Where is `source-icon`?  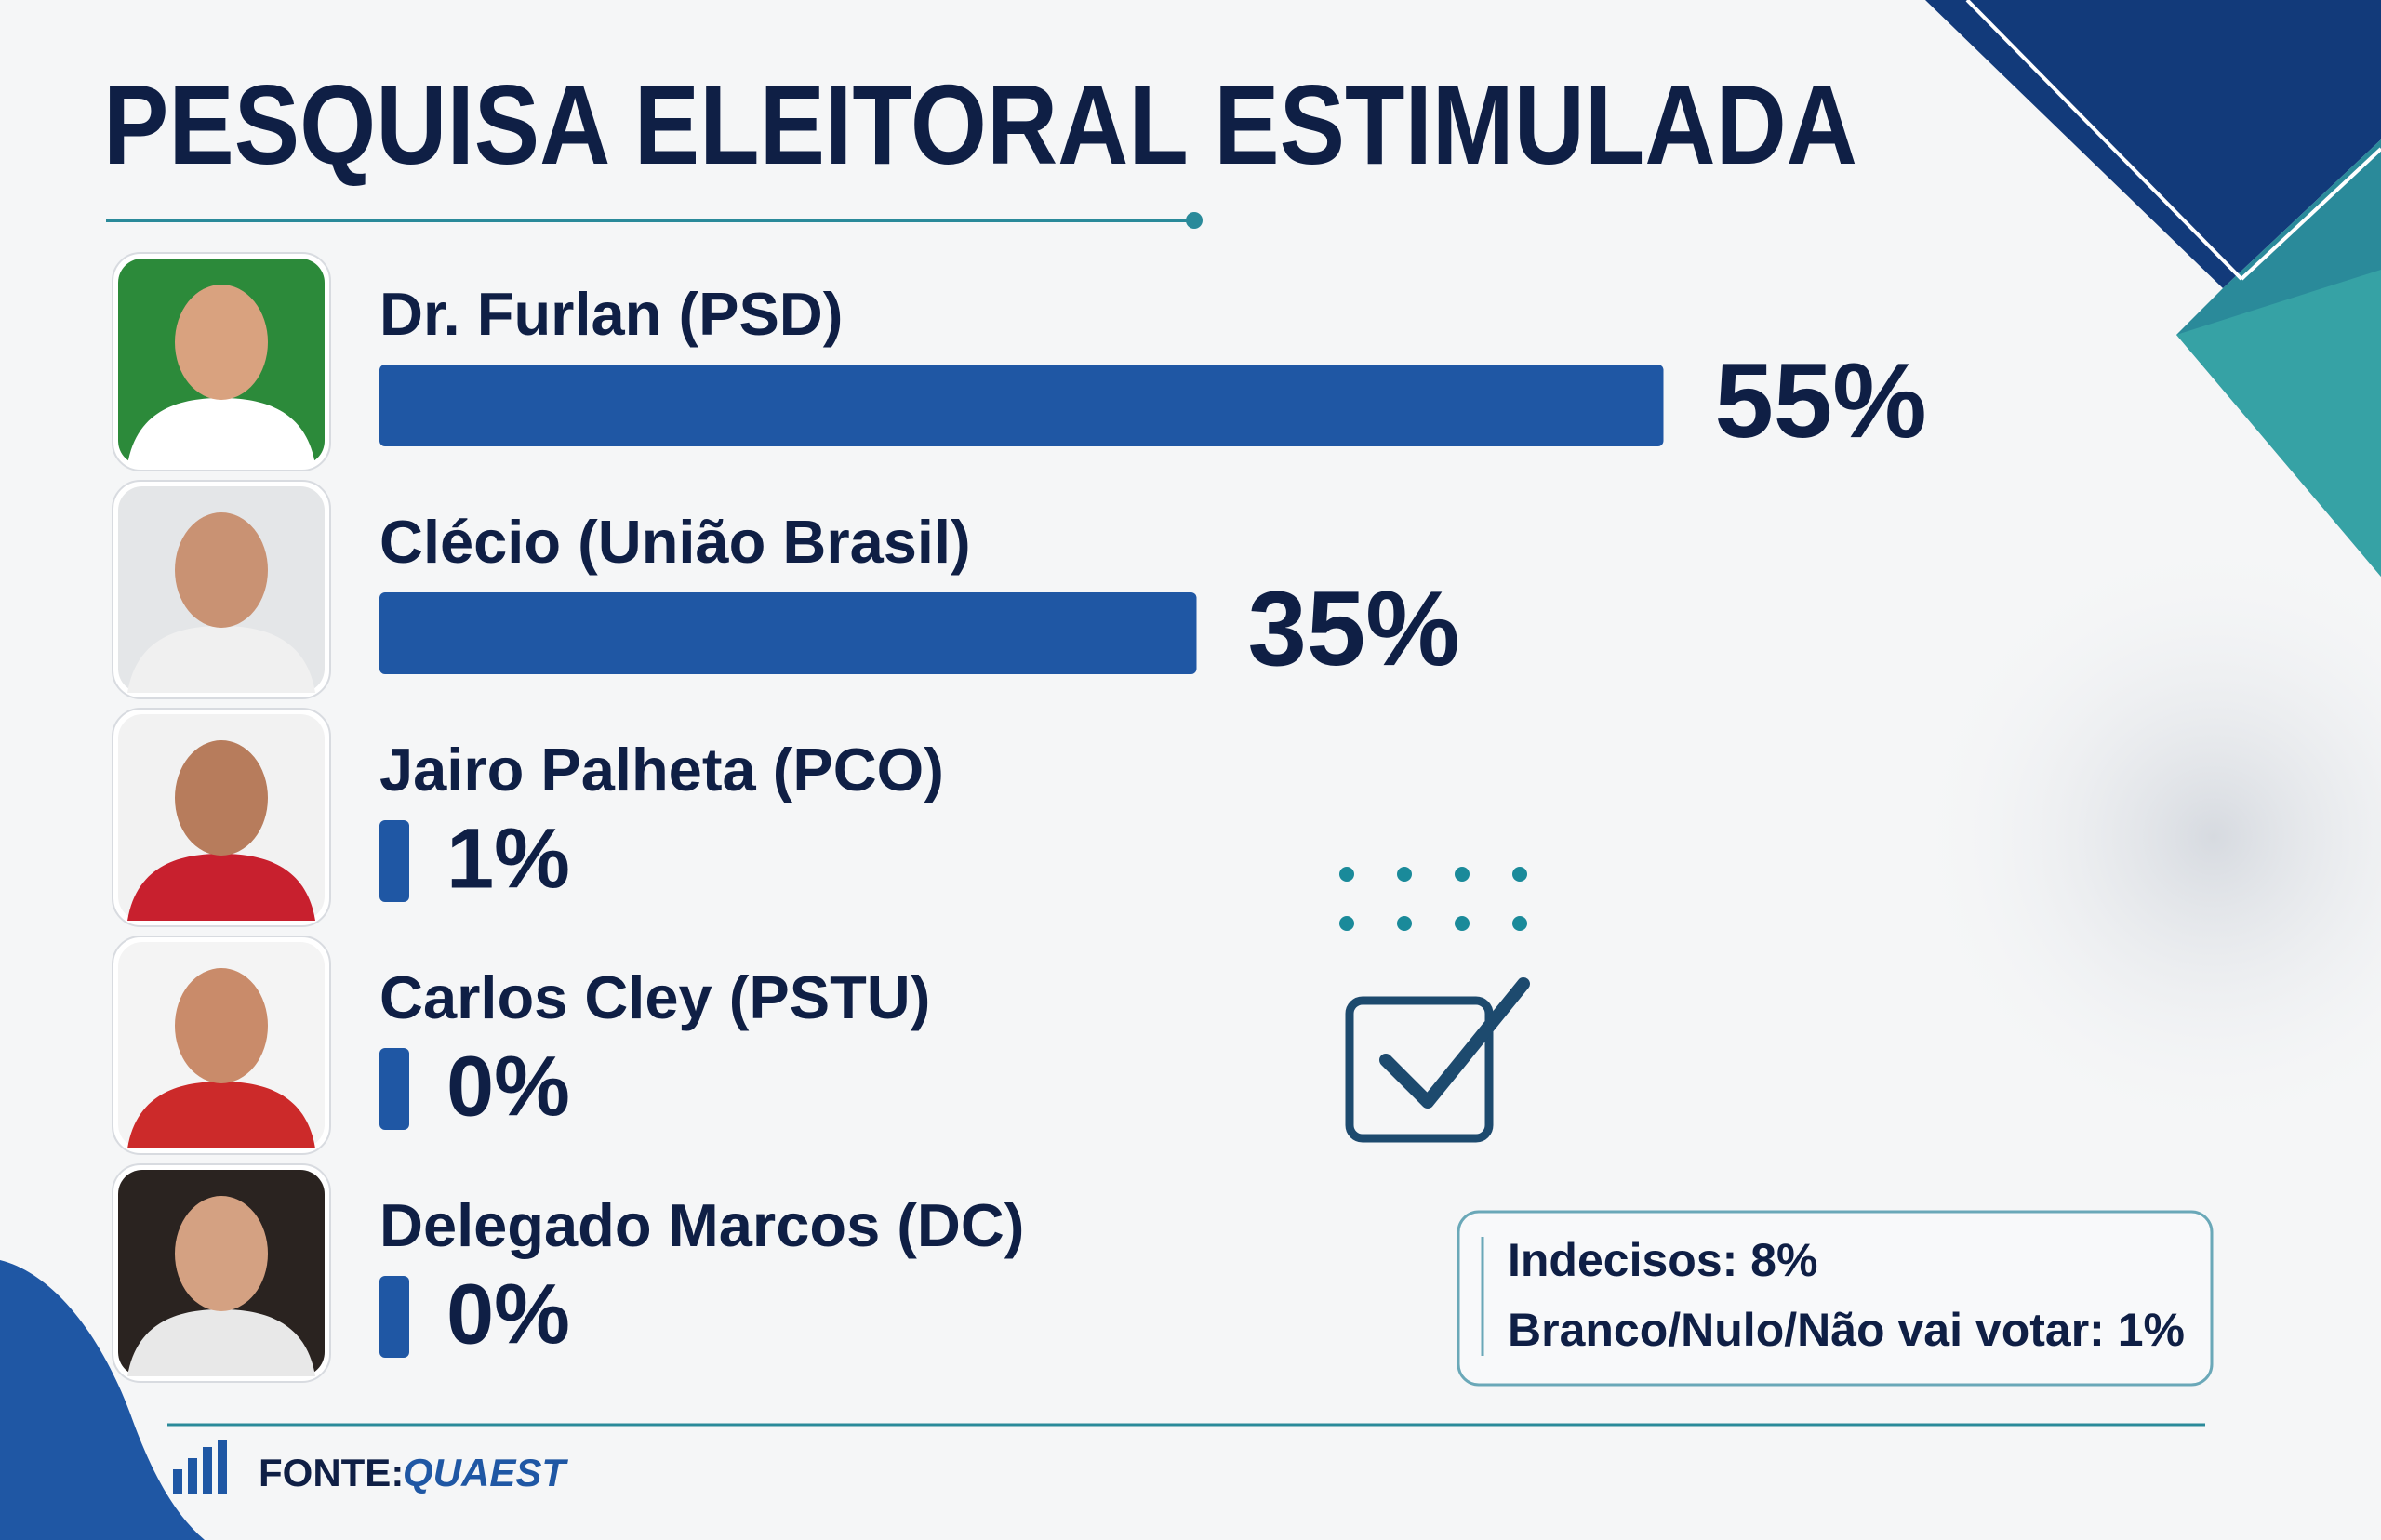
source-icon is located at coordinates (200, 1467).